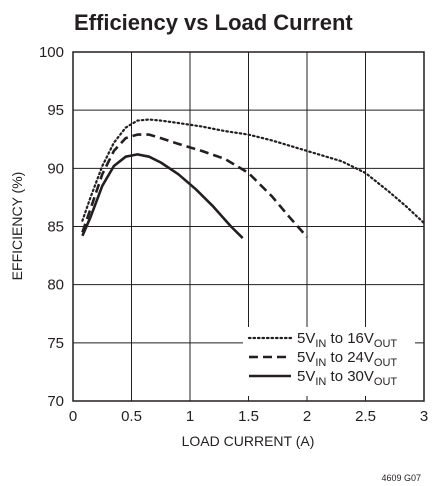 This screenshot has height=486, width=432. I want to click on y-tick-label: 95, so click(55, 110).